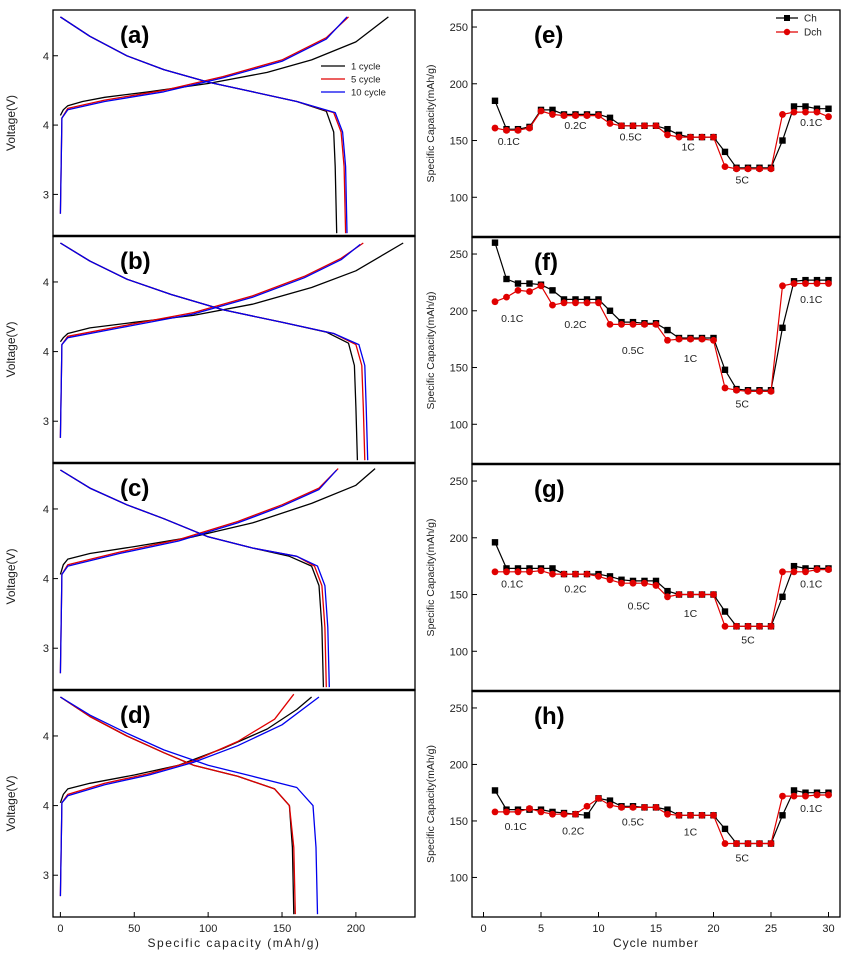  I want to click on series-line-3-discharge, so click(189, 805).